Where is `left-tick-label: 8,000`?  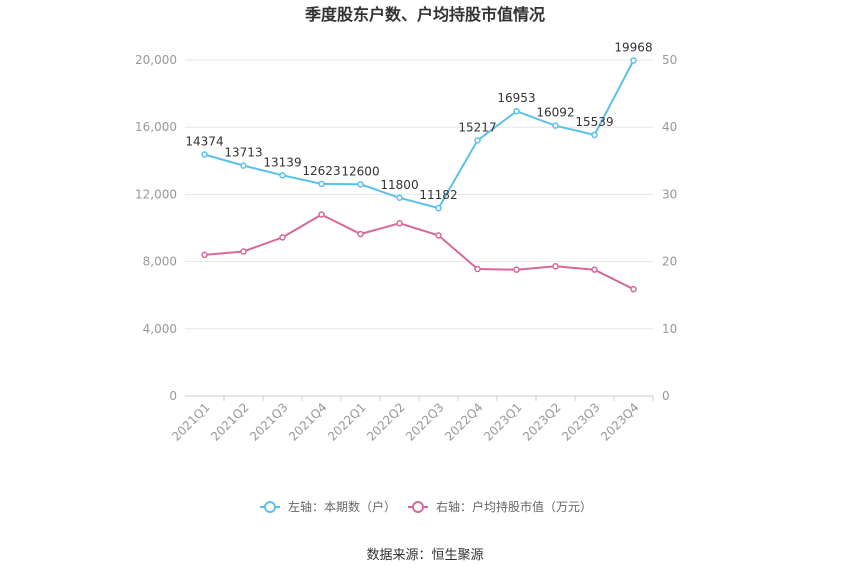
left-tick-label: 8,000 is located at coordinates (160, 262).